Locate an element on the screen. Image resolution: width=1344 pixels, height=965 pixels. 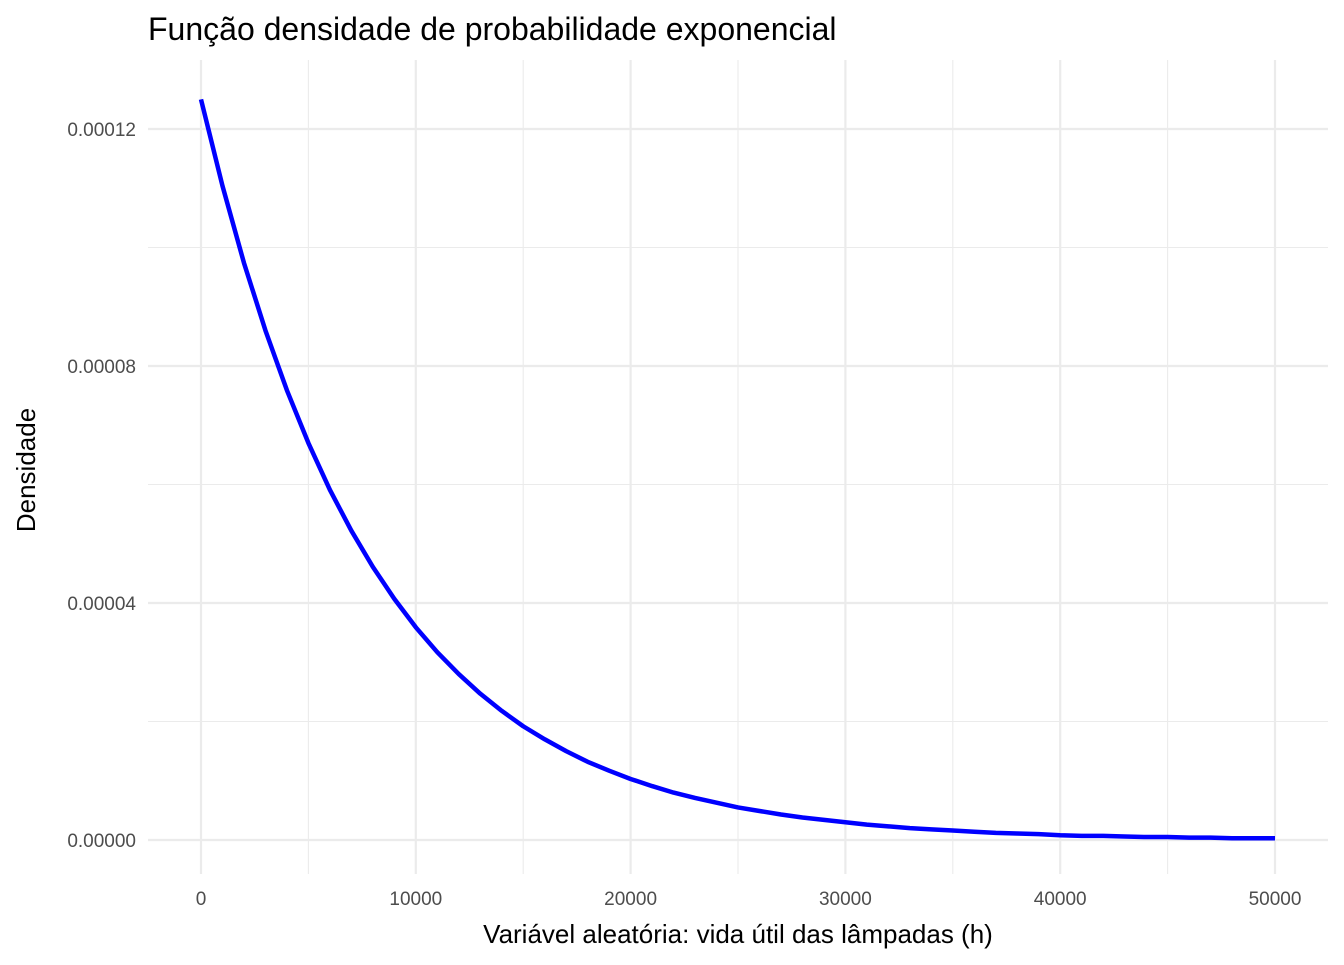
x-tick-label: 10000 is located at coordinates (415, 899).